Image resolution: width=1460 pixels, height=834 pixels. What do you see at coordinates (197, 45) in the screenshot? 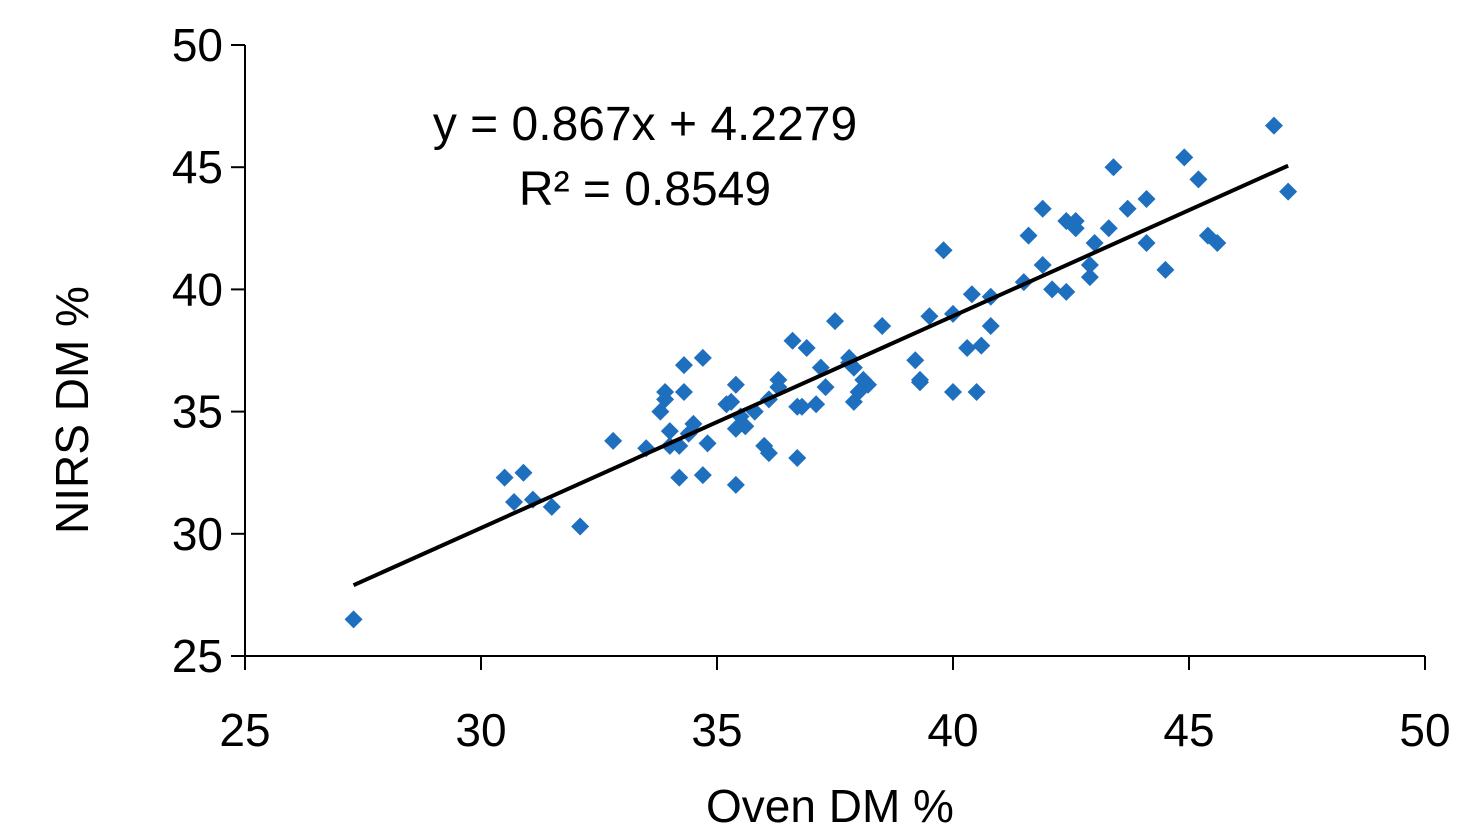
I see `y-tick-label: 50` at bounding box center [197, 45].